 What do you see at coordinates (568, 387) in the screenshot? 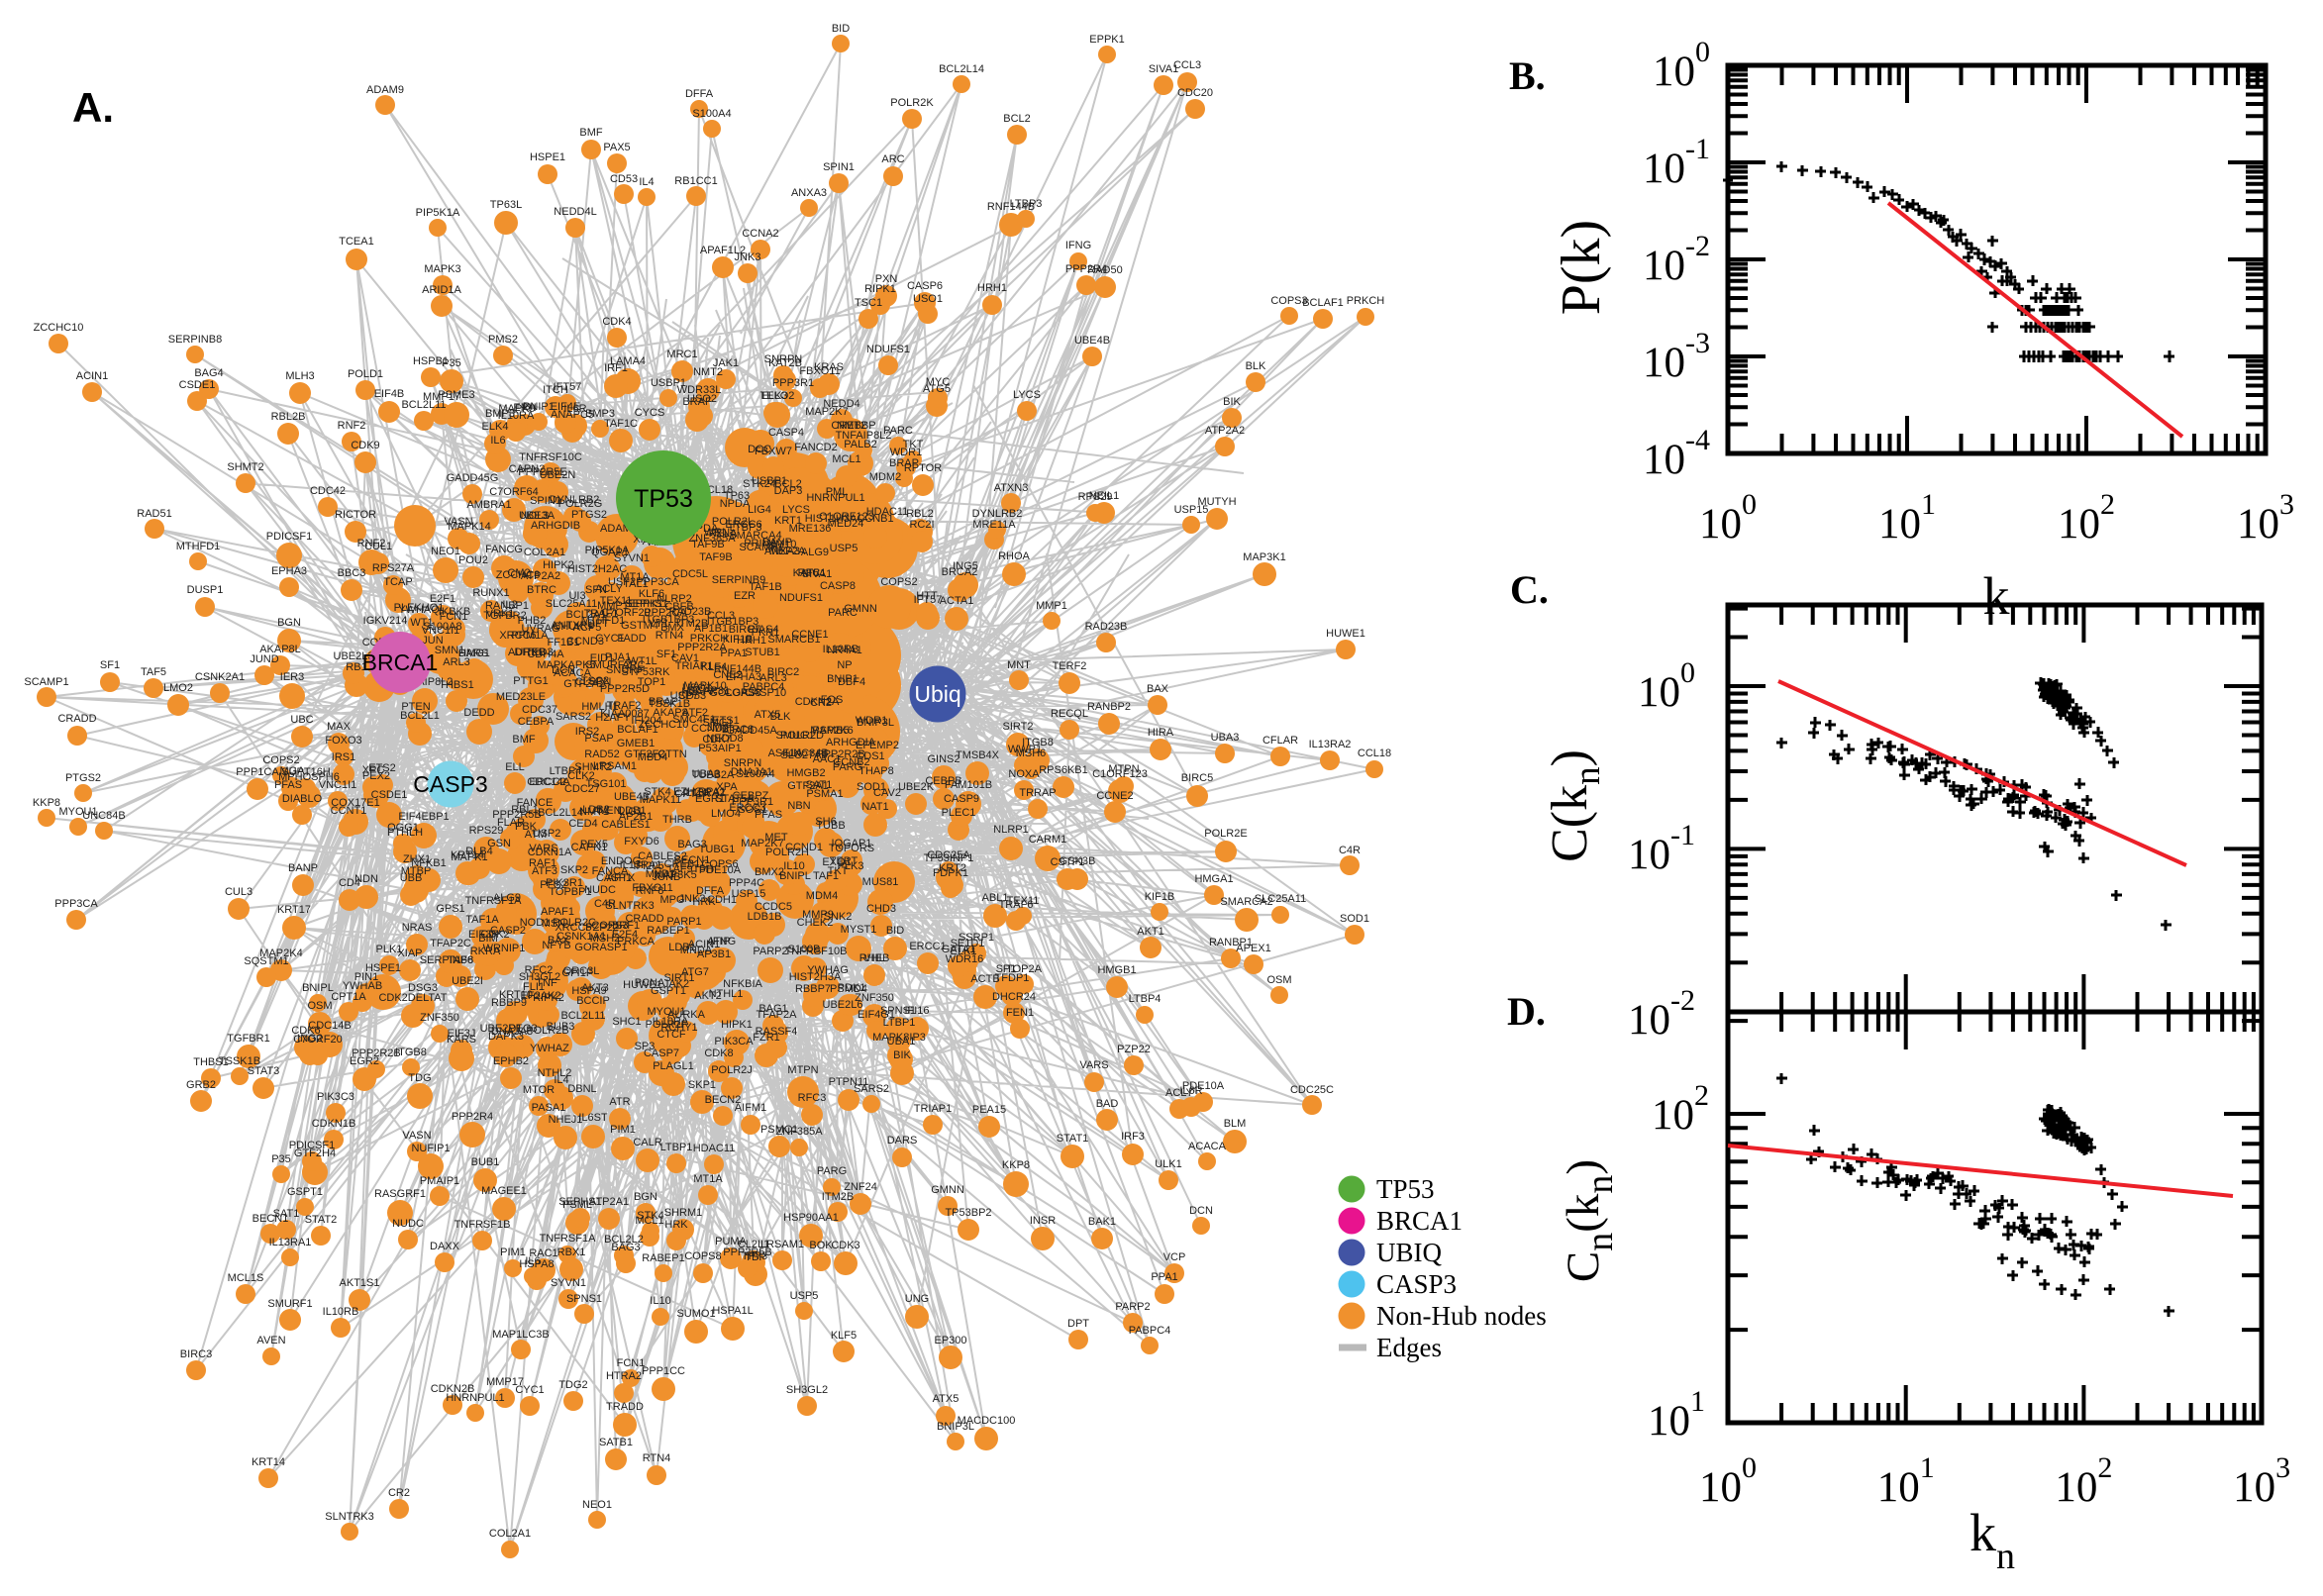
I see `svg-text: IFT57` at bounding box center [568, 387].